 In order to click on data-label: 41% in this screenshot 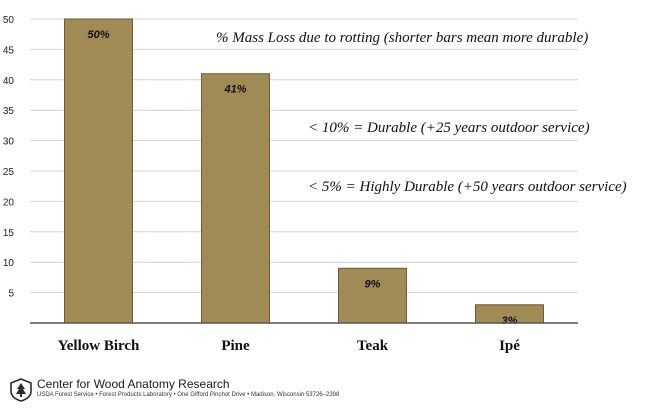, I will do `click(234, 90)`.